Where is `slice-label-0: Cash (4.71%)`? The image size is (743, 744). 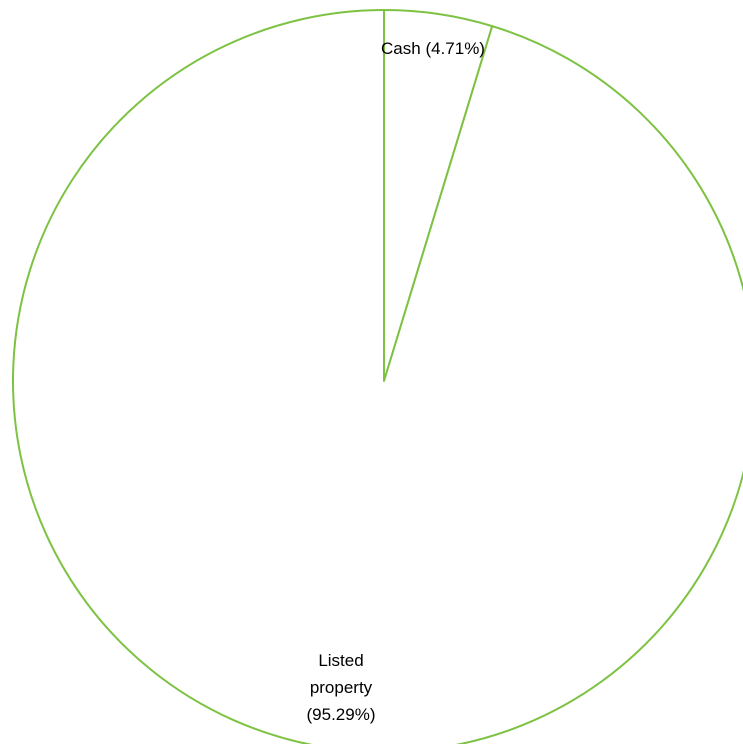 slice-label-0: Cash (4.71%) is located at coordinates (433, 48).